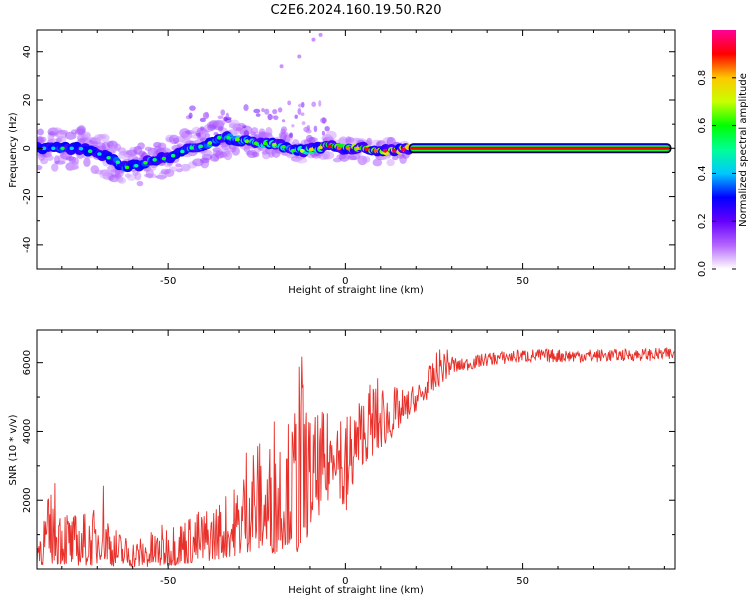  I want to click on spectrogram-y-tick-label: -20, so click(27, 196).